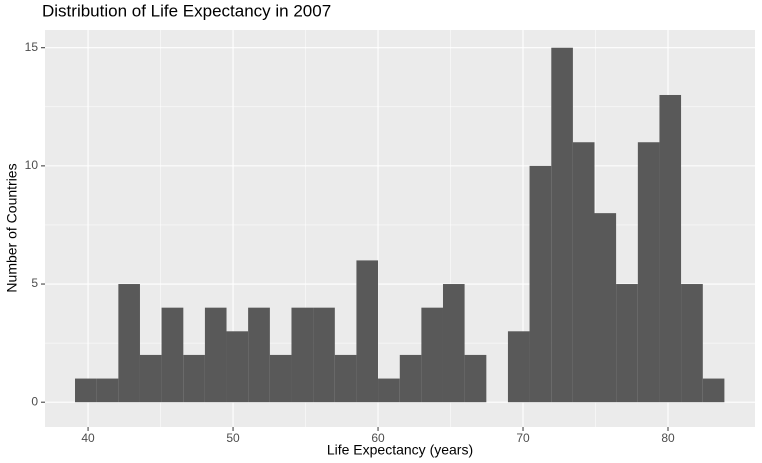 The height and width of the screenshot is (463, 762). Describe the element at coordinates (400, 450) in the screenshot. I see `x-axis-title: Life Expectancy (years)` at that location.